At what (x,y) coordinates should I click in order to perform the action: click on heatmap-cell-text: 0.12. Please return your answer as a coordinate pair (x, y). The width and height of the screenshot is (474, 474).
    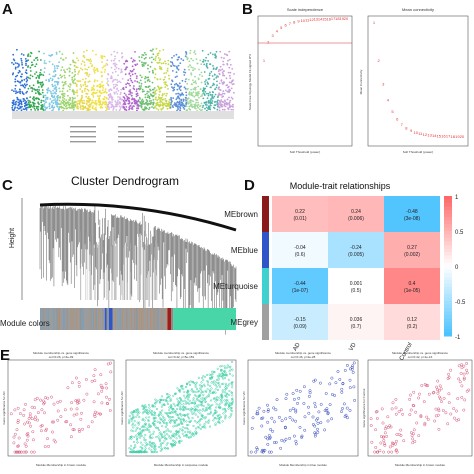
    Looking at the image, I should click on (412, 320).